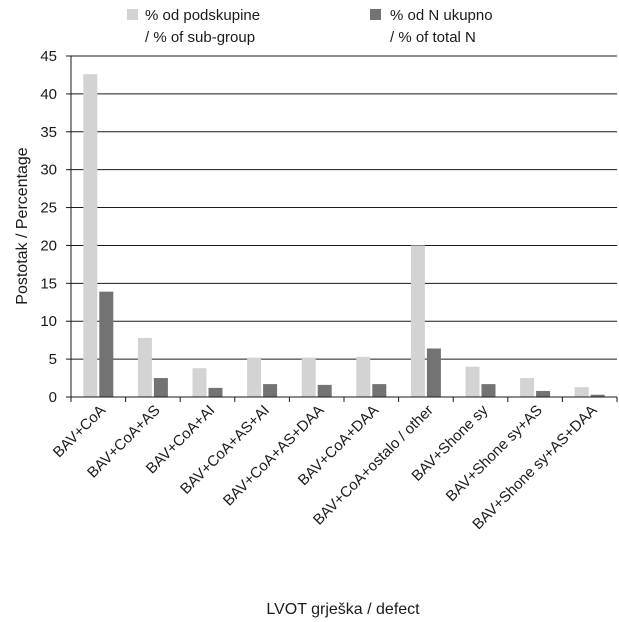  Describe the element at coordinates (343, 609) in the screenshot. I see `x-axis-title: LVOT grješka / defect` at that location.